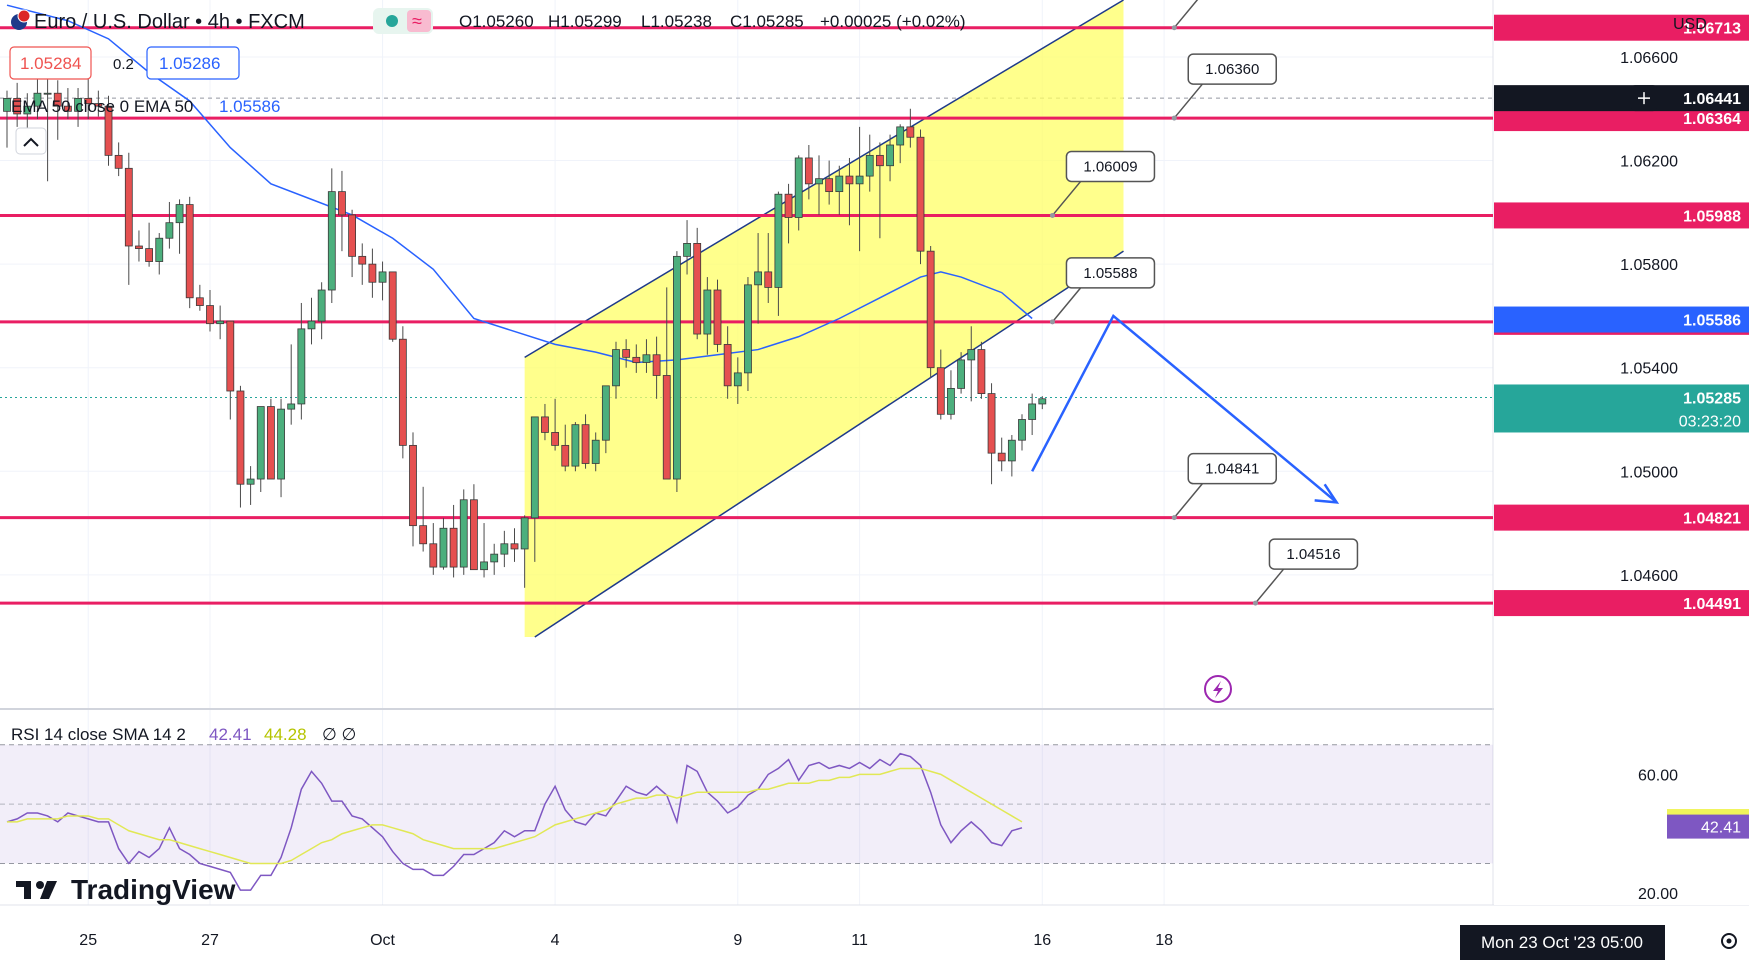  I want to click on level-price-tag: 1.06364, so click(1712, 119).